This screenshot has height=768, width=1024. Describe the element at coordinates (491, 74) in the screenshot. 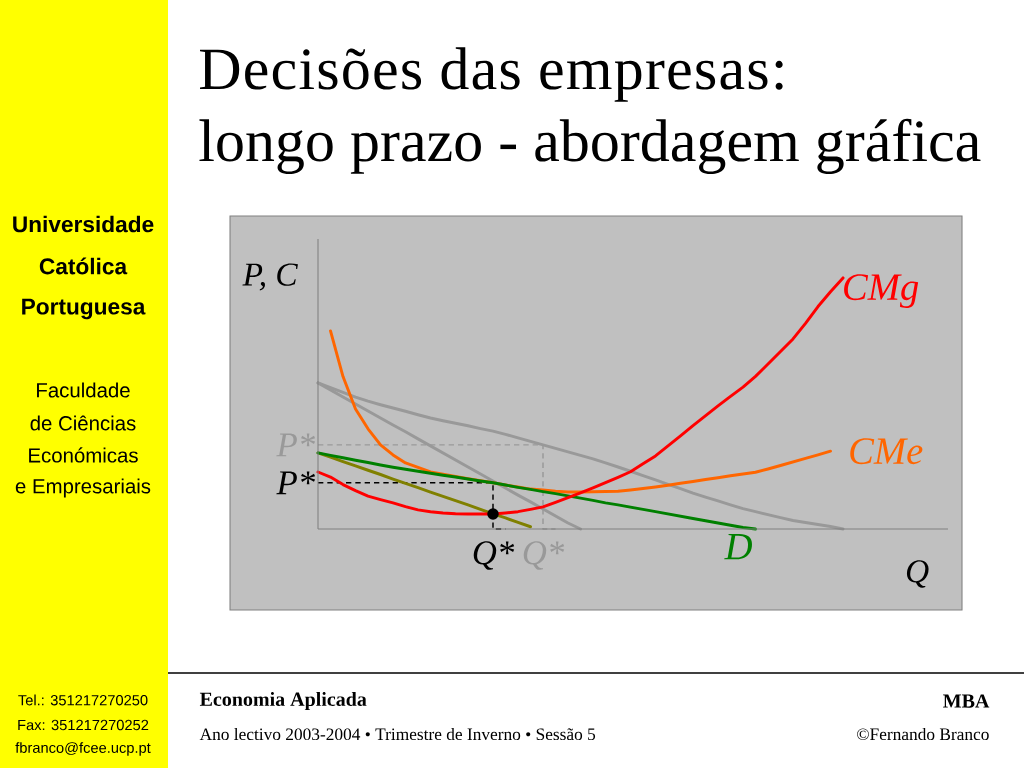

I see `chart-title: Decisões das empresas:` at that location.